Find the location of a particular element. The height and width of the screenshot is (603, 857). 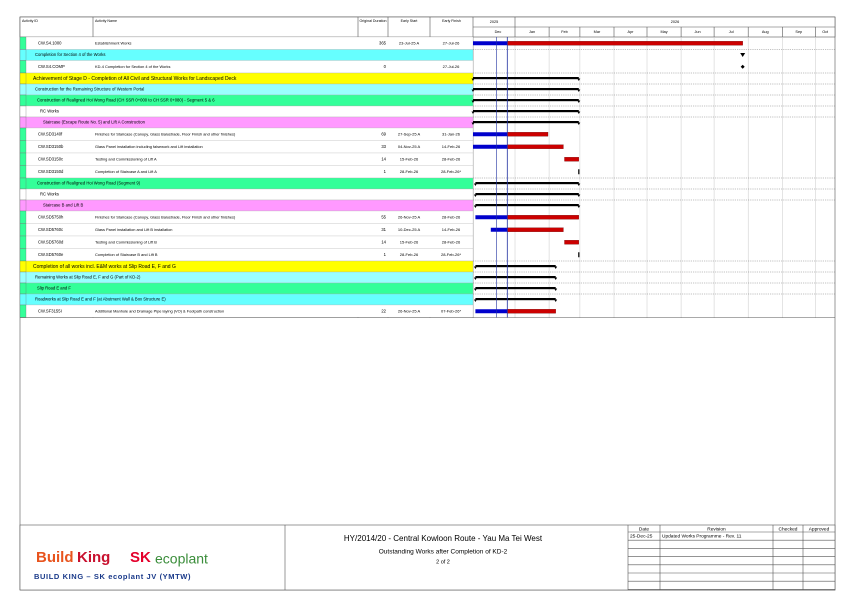

revision-date: 25-Dec-25 is located at coordinates (641, 536).